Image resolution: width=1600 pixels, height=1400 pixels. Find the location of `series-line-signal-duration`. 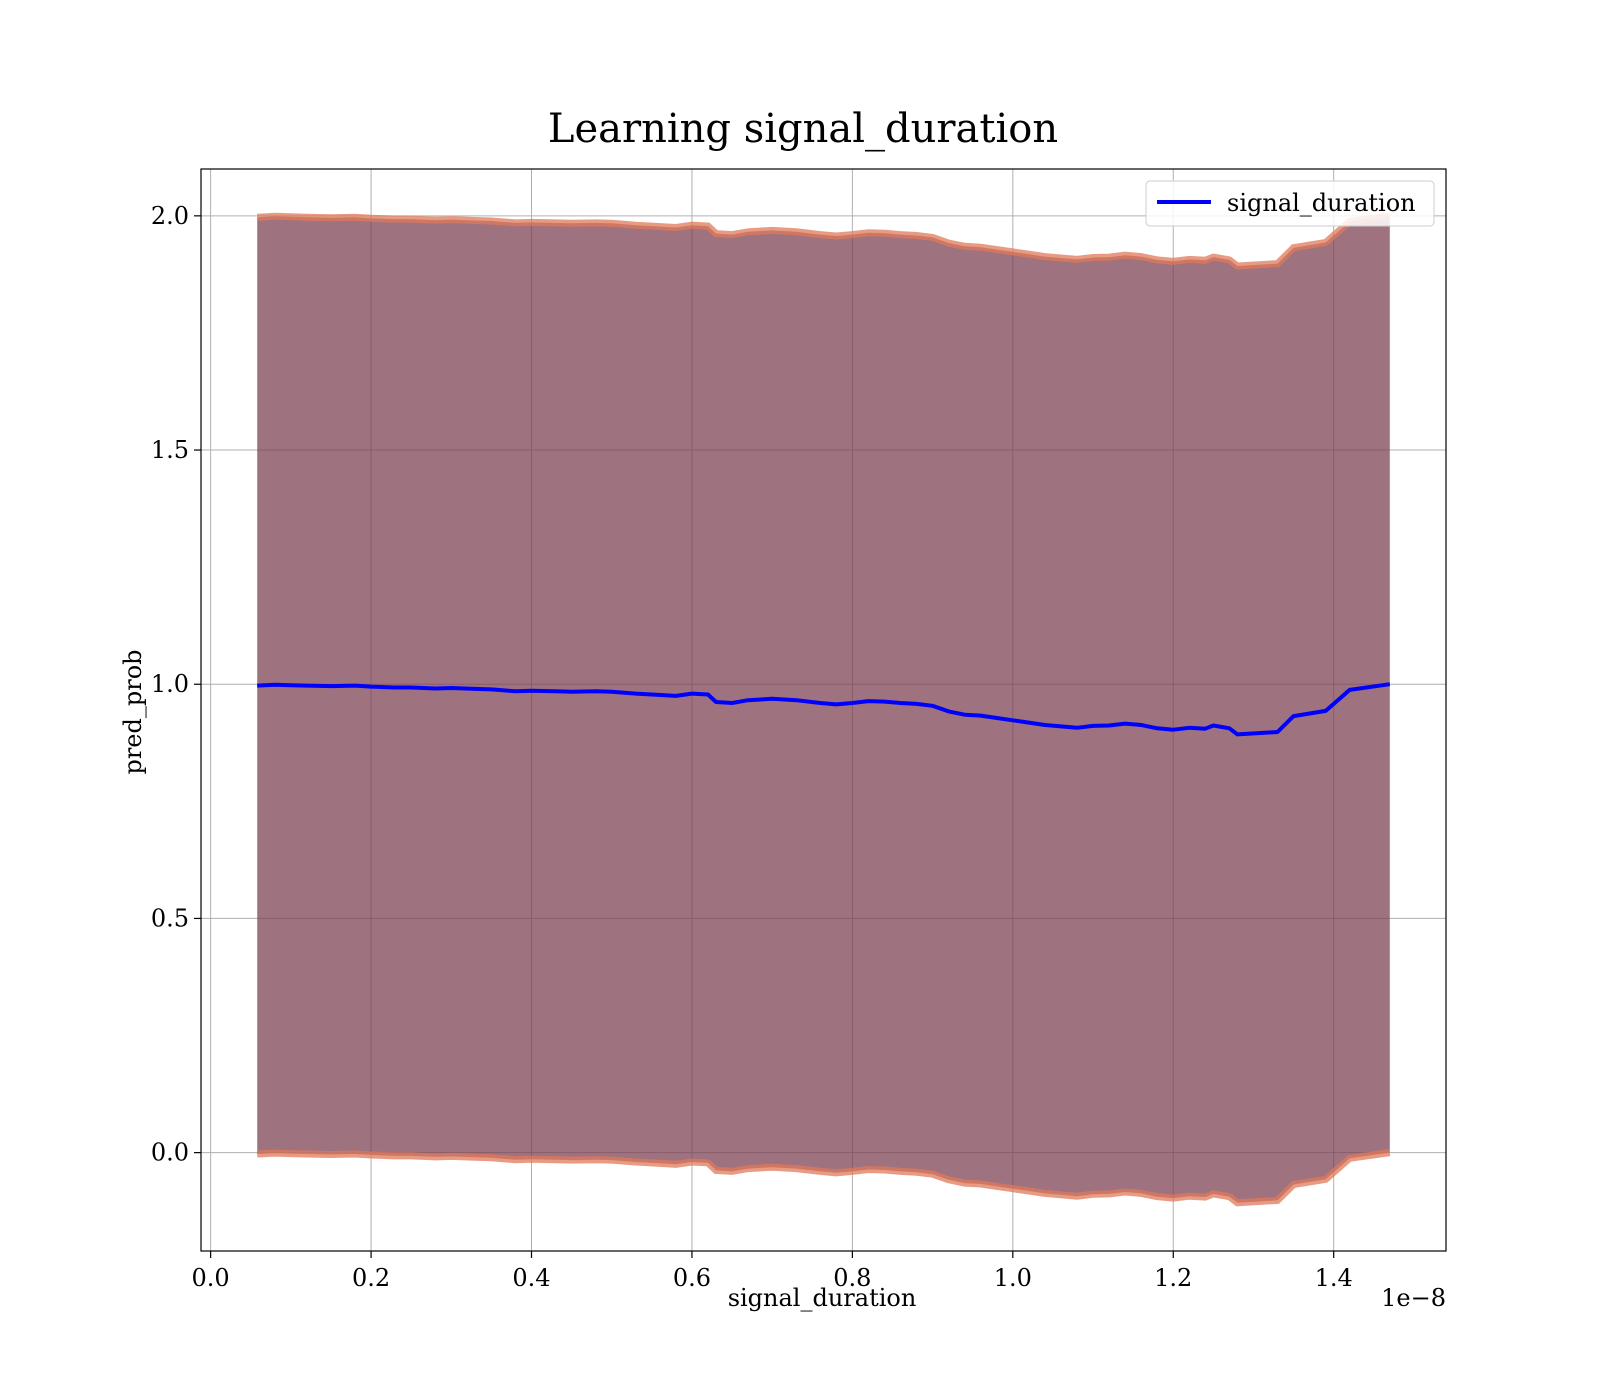

series-line-signal-duration is located at coordinates (824, 709).